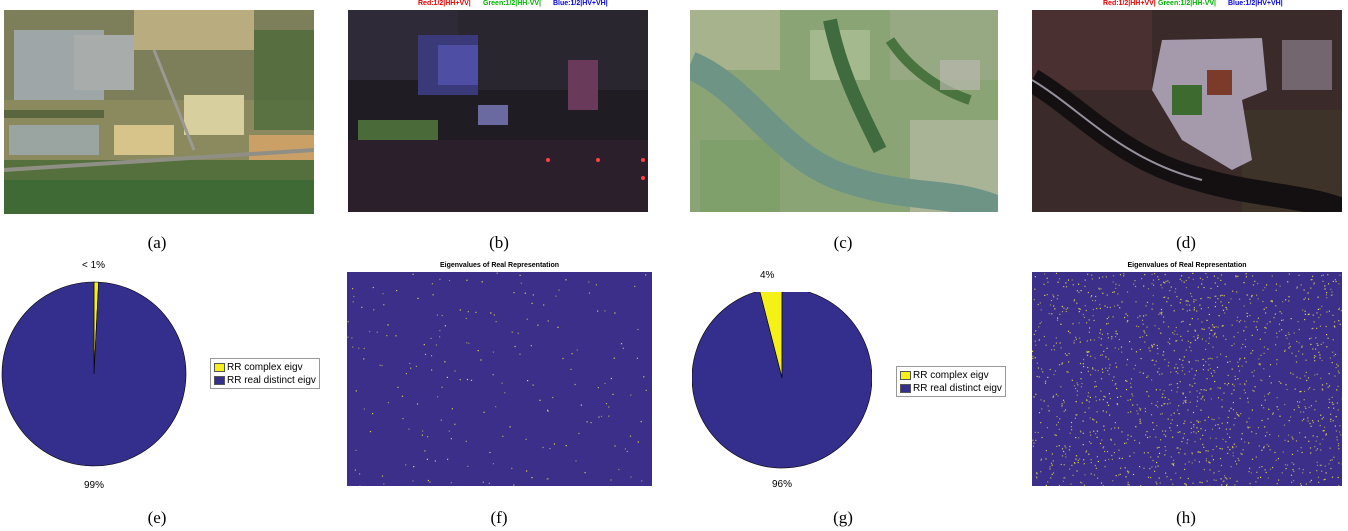 This screenshot has width=1348, height=531. I want to click on caption-f: (f), so click(499, 517).